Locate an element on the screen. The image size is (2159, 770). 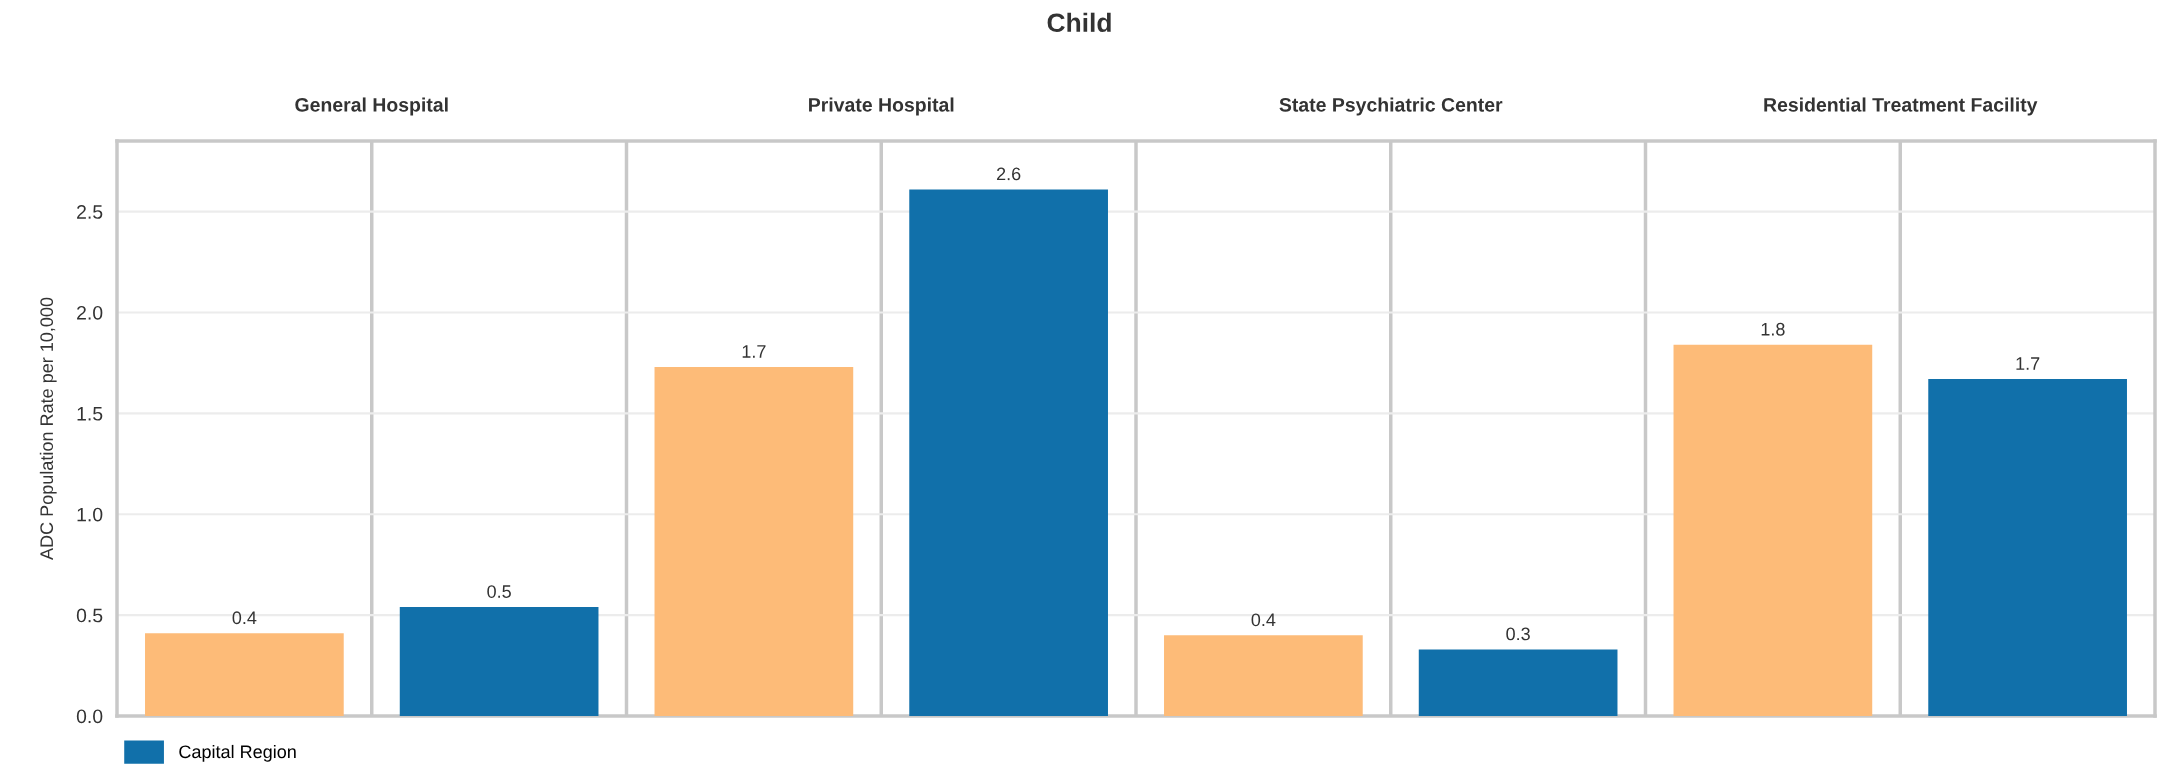
data-label: 0.5 is located at coordinates (499, 591).